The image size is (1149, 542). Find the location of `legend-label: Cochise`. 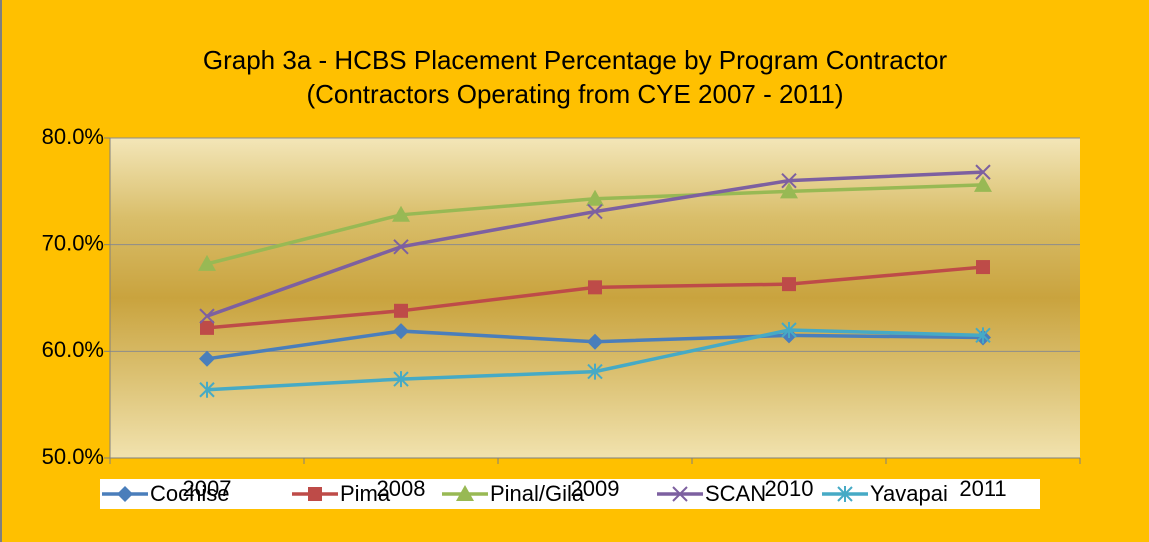

legend-label: Cochise is located at coordinates (189, 493).